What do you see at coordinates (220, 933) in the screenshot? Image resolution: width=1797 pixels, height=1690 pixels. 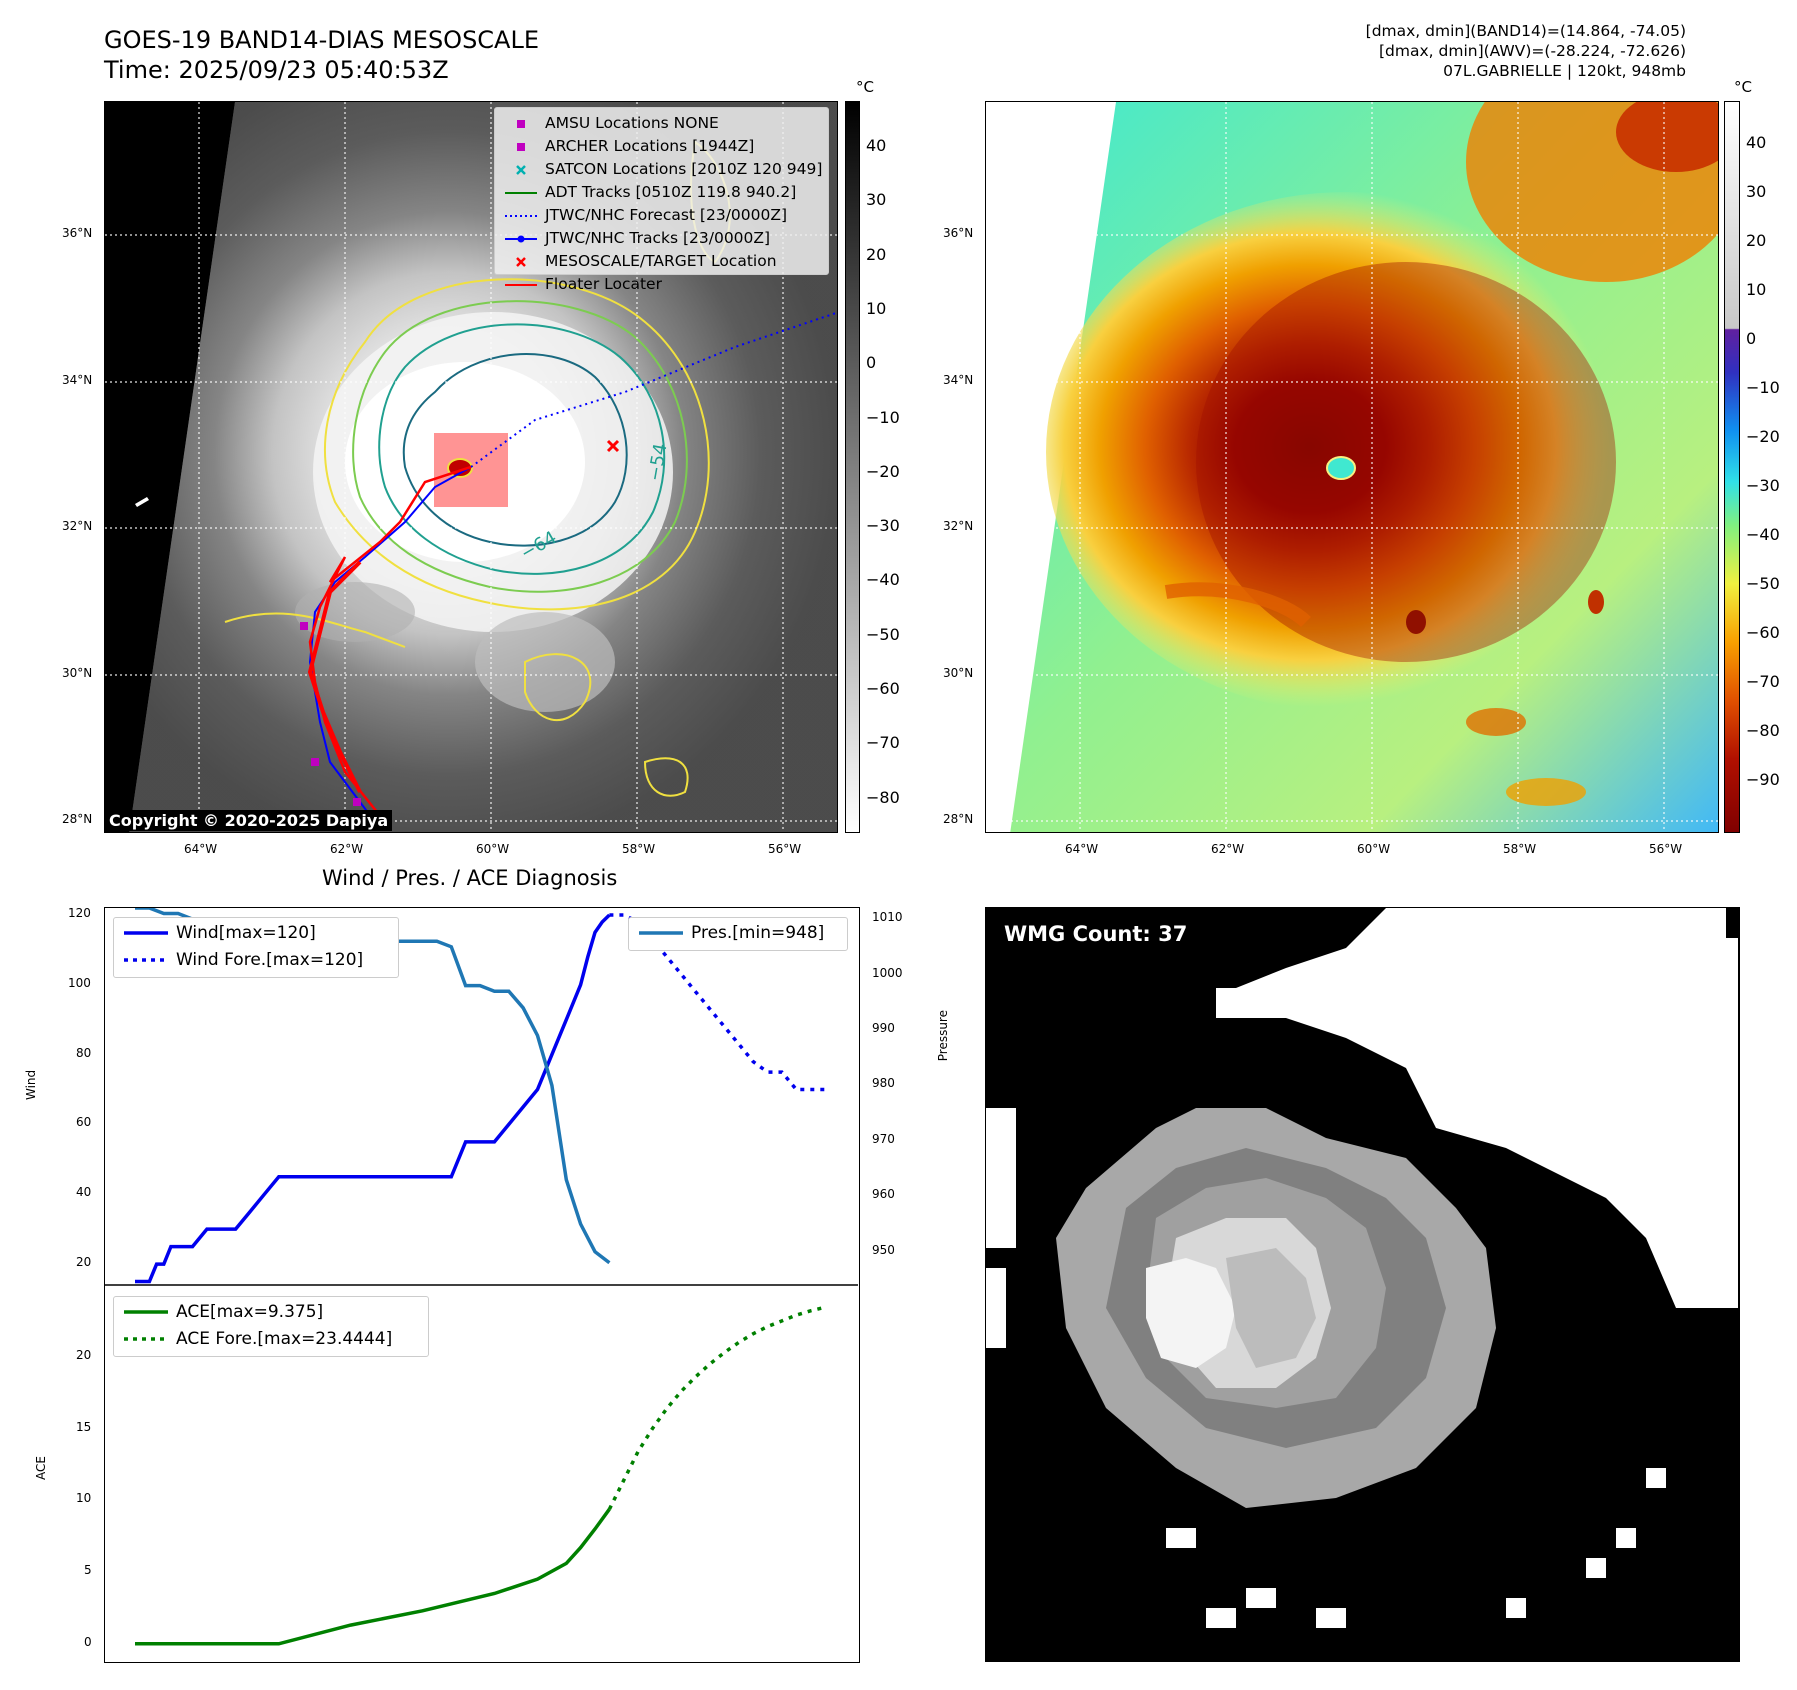 I see `wind-legend-observed: Wind[max=120]` at bounding box center [220, 933].